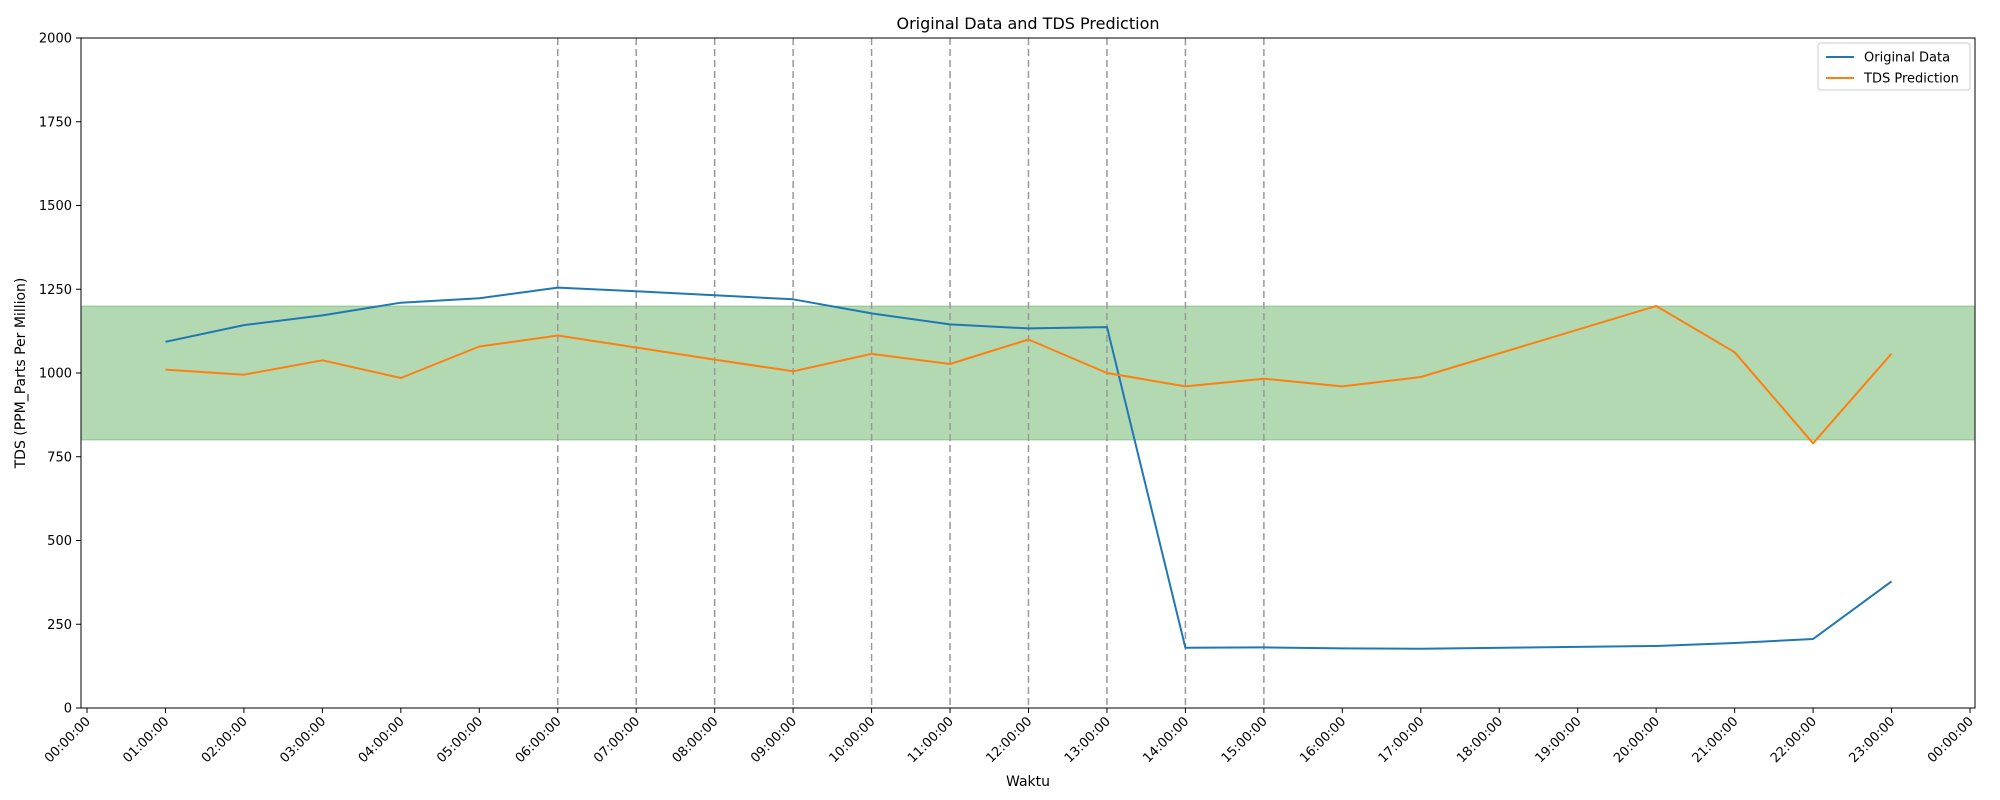 The image size is (2000, 800). What do you see at coordinates (55, 206) in the screenshot?
I see `y-tick-label: 1500` at bounding box center [55, 206].